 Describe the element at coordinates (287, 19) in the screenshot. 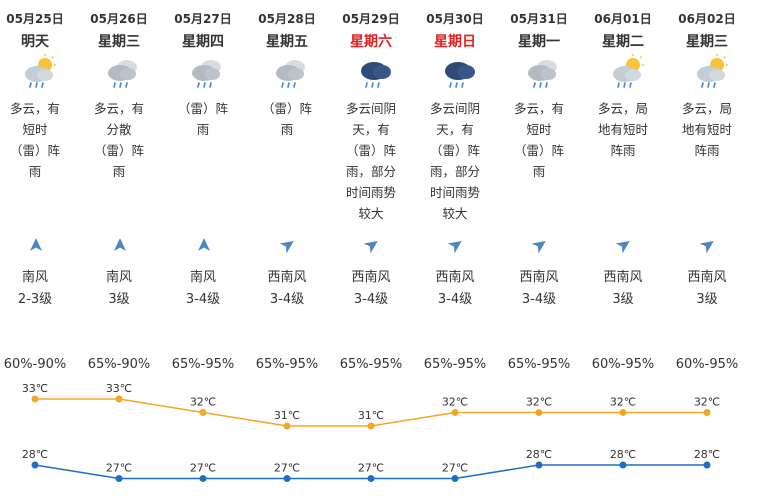

I see `date-label: 05月28日` at that location.